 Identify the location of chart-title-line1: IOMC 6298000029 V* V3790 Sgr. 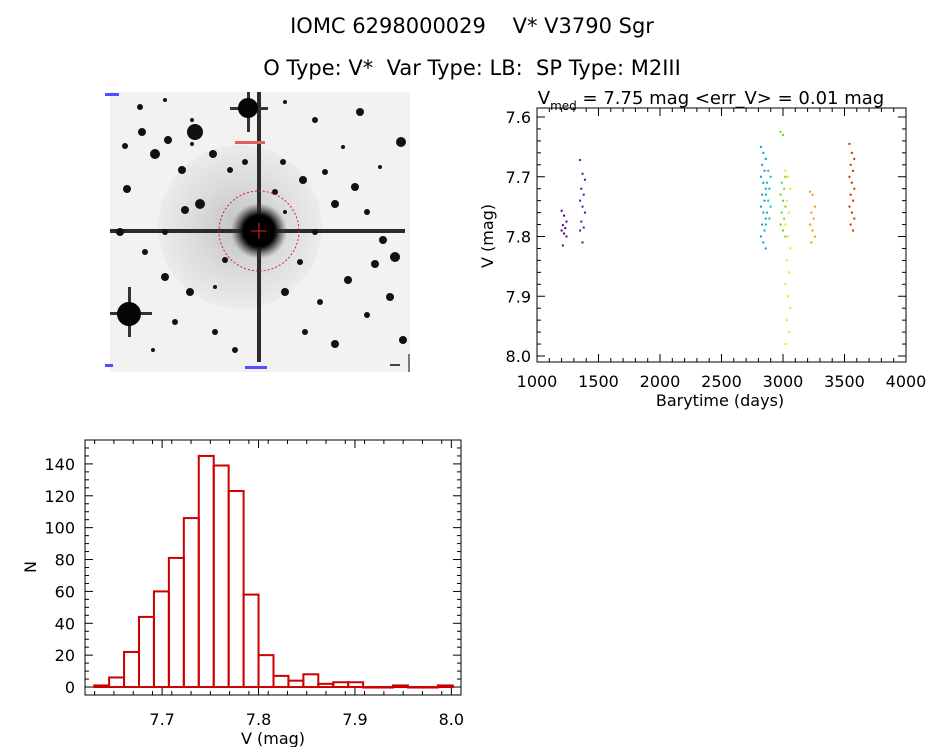
(472, 26).